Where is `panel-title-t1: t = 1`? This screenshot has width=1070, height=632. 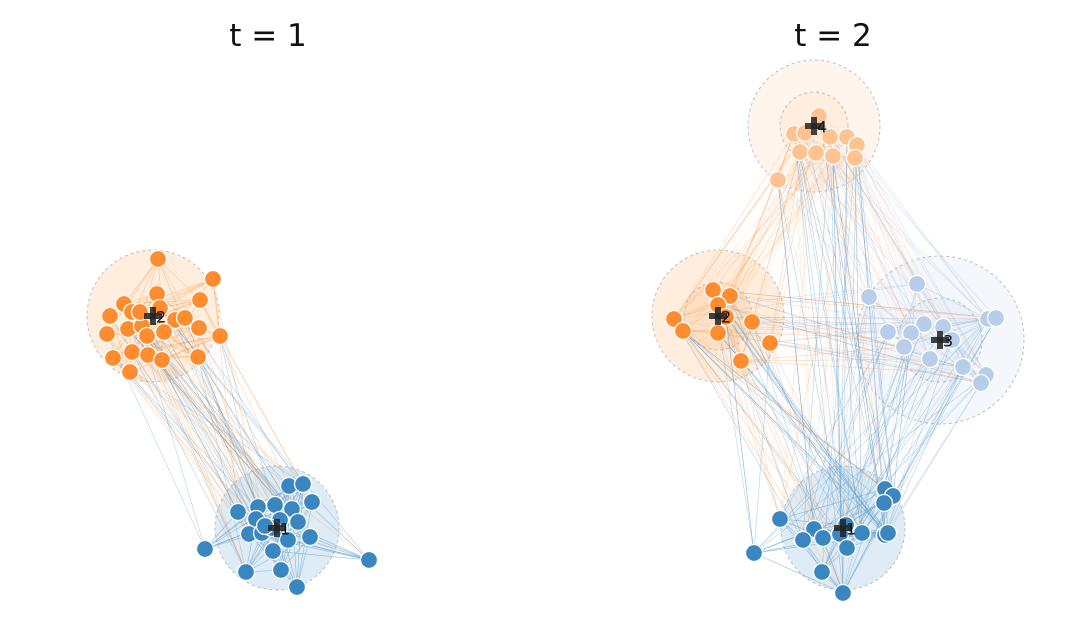
panel-title-t1: t = 1 is located at coordinates (268, 36).